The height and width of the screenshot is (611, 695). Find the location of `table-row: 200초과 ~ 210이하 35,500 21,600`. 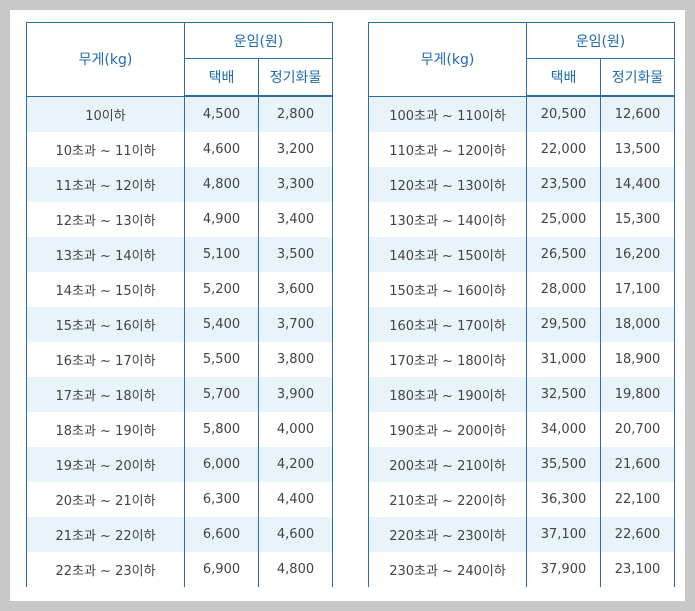

table-row: 200초과 ~ 210이하 35,500 21,600 is located at coordinates (521, 464).